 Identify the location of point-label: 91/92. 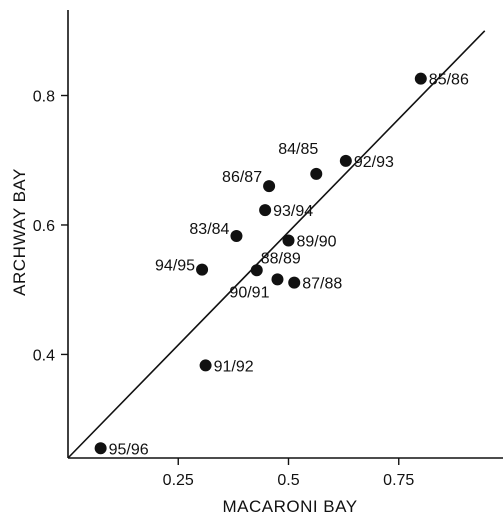
(234, 366).